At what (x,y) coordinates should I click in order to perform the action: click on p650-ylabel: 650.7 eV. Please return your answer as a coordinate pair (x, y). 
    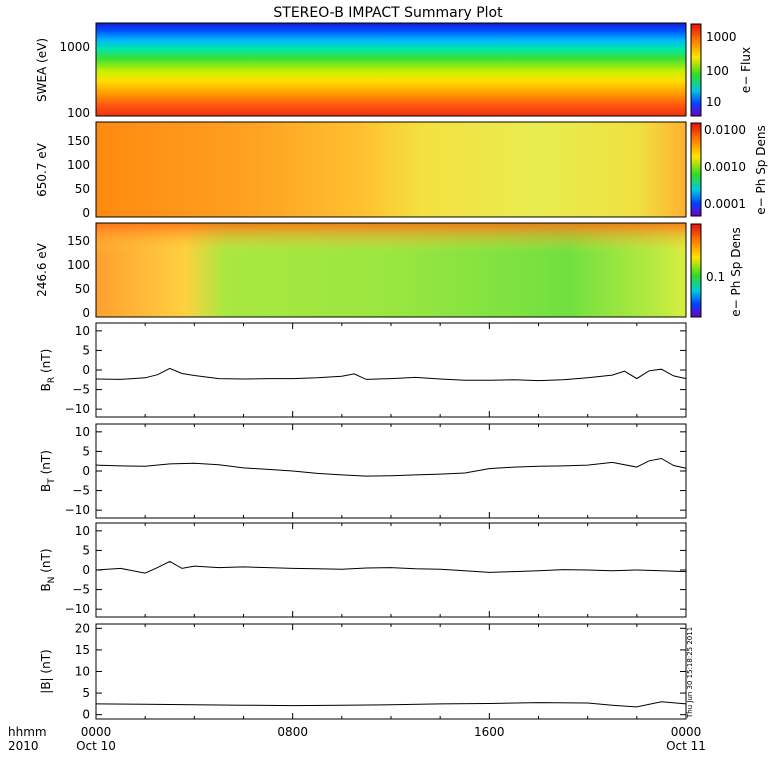
    Looking at the image, I should click on (42, 169).